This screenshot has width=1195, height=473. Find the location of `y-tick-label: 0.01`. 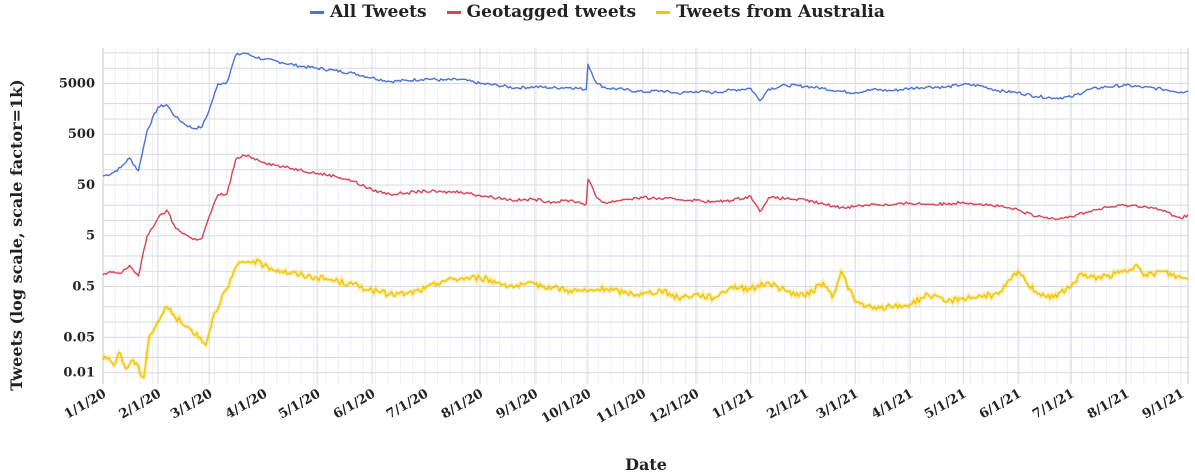

y-tick-label: 0.01 is located at coordinates (79, 373).